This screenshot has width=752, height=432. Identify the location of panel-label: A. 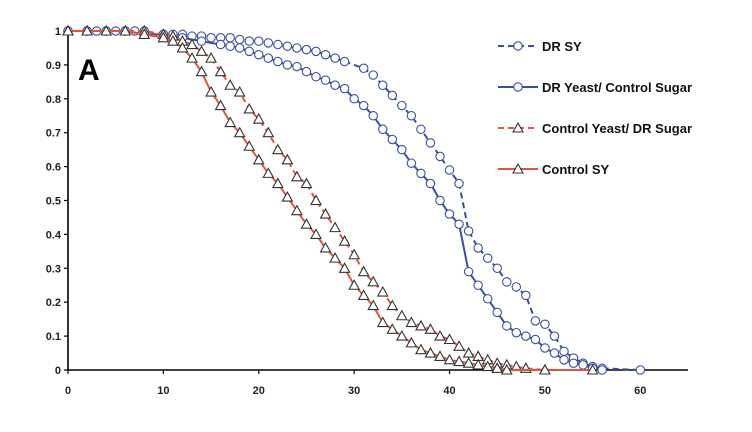
(89, 70).